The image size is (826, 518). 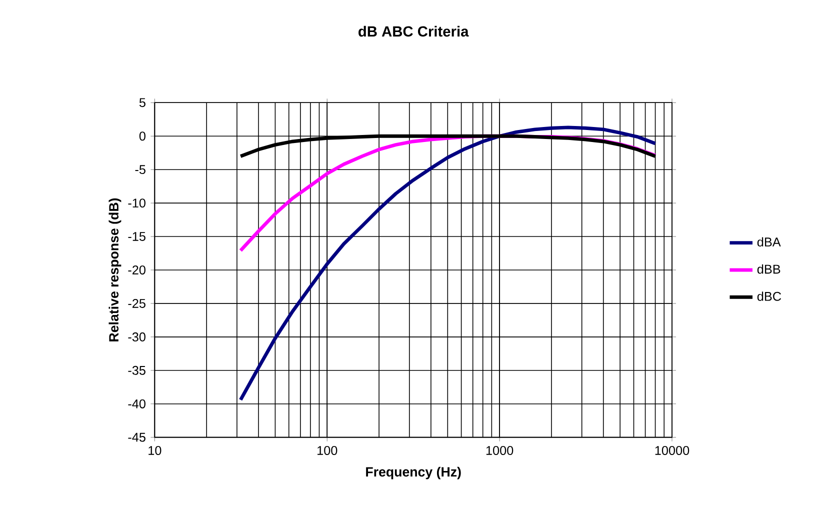 I want to click on chart-title: dB ABC Criteria, so click(x=413, y=31).